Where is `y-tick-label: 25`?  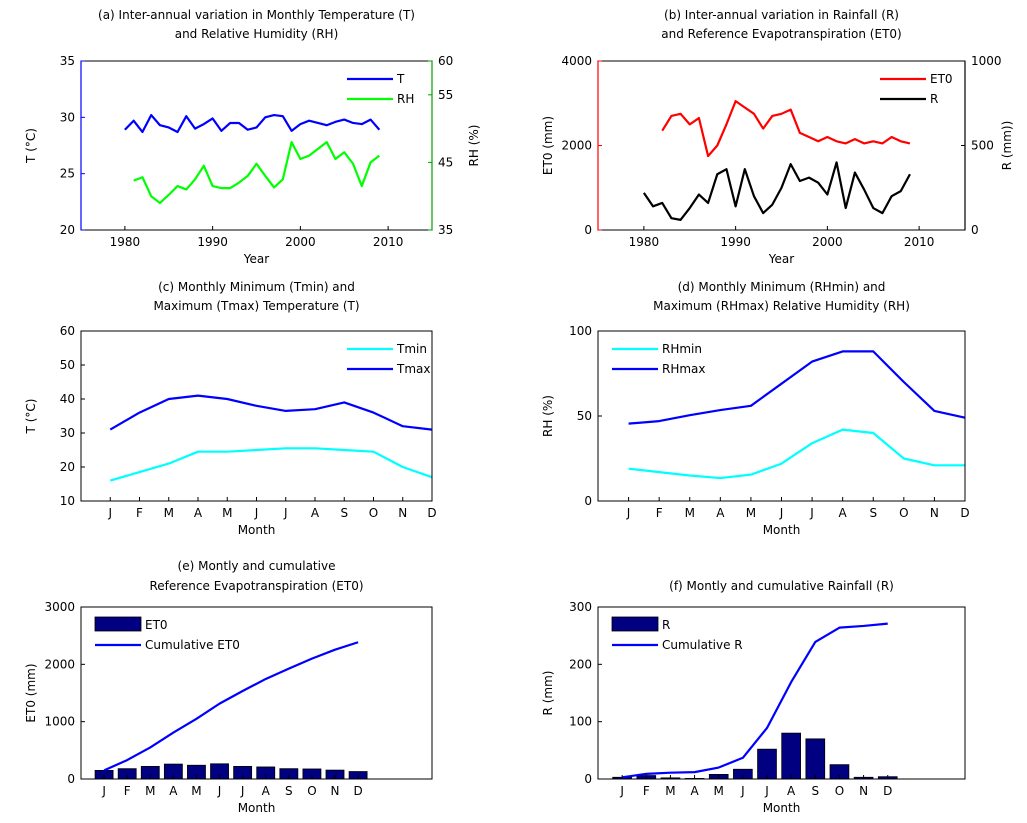 y-tick-label: 25 is located at coordinates (67, 174).